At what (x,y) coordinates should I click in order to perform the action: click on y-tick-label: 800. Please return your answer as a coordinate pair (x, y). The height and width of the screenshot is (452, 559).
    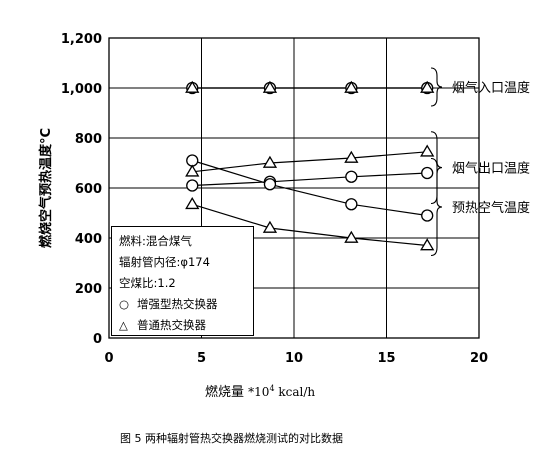
    Looking at the image, I should click on (88, 139).